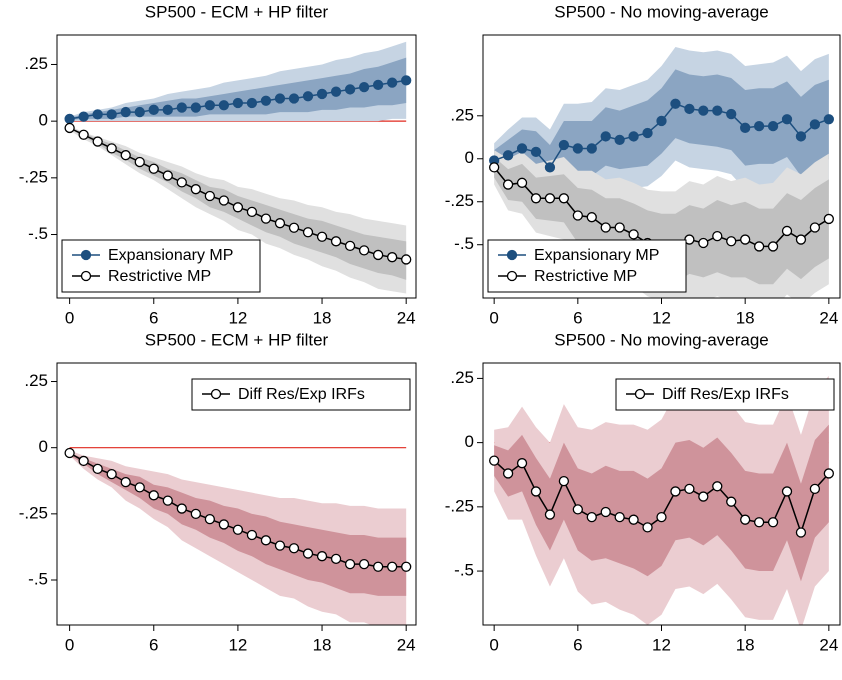 This screenshot has width=842, height=680. Describe the element at coordinates (69, 644) in the screenshot. I see `x-tick-label: 0` at that location.